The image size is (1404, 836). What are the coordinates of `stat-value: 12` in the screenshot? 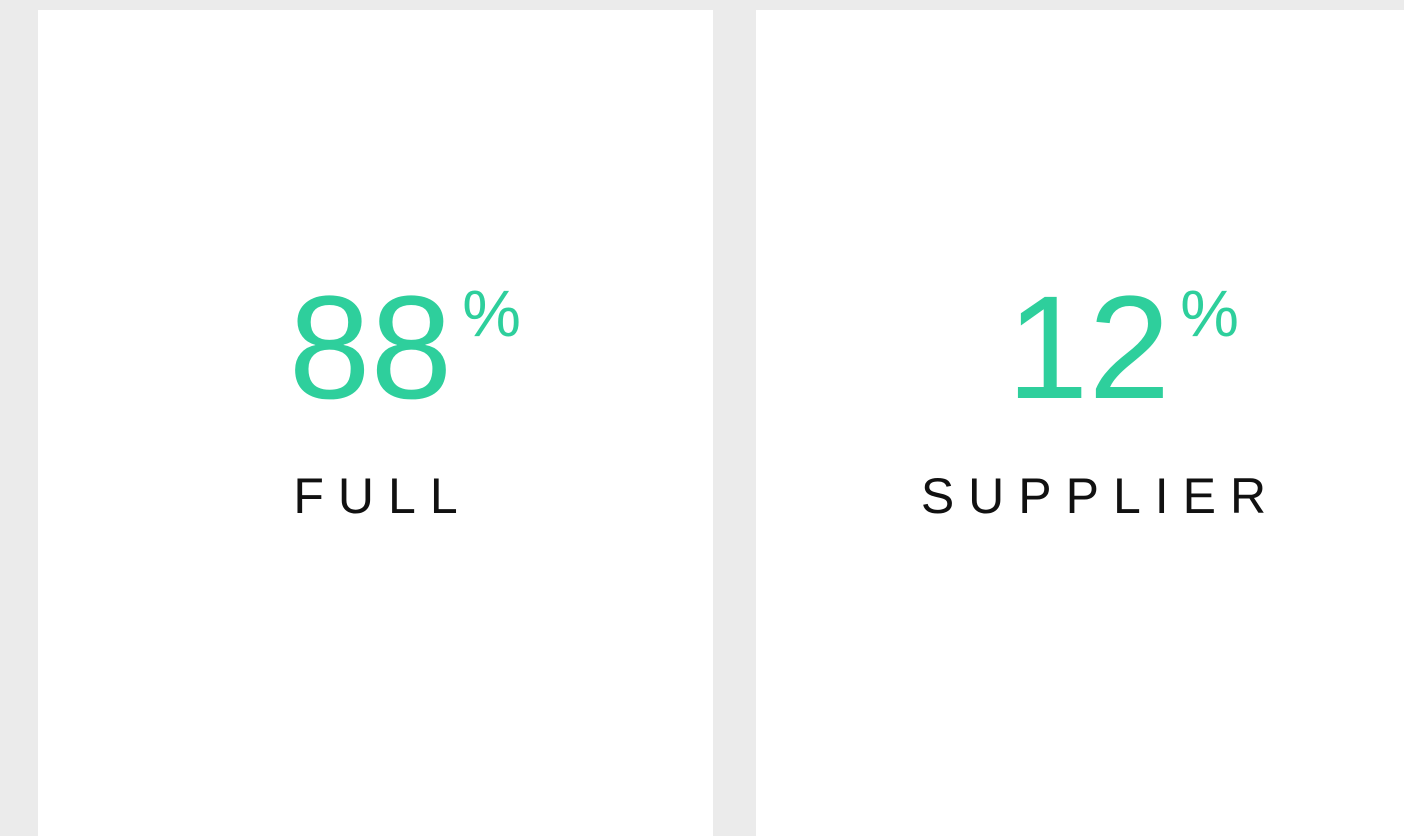 It's located at (1089, 348).